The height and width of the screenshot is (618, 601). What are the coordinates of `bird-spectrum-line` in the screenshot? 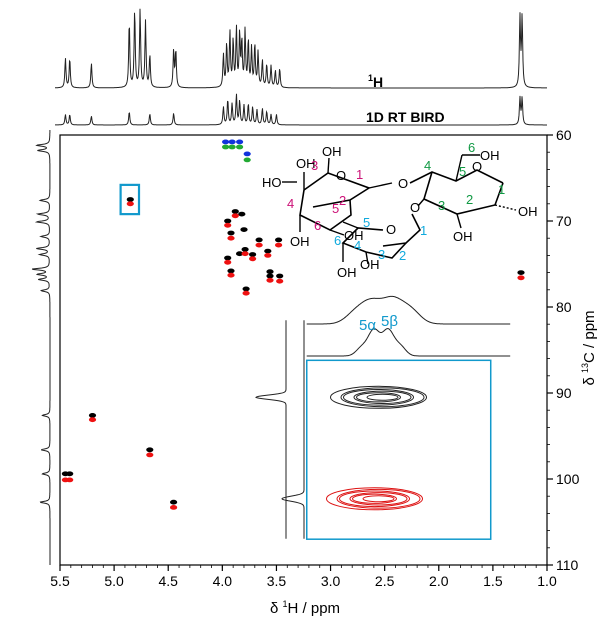 It's located at (301, 109).